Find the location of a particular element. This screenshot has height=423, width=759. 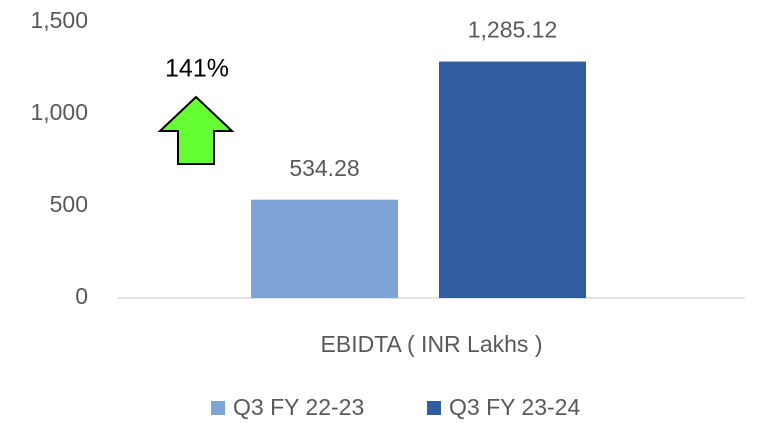

legend-label: Q3 FY 22-23 is located at coordinates (298, 407).